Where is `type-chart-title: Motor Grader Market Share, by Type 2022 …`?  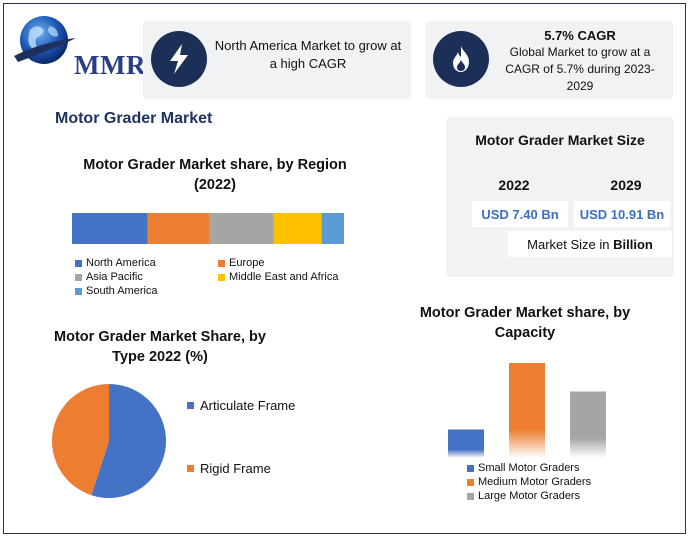 type-chart-title: Motor Grader Market Share, by Type 2022 … is located at coordinates (160, 347).